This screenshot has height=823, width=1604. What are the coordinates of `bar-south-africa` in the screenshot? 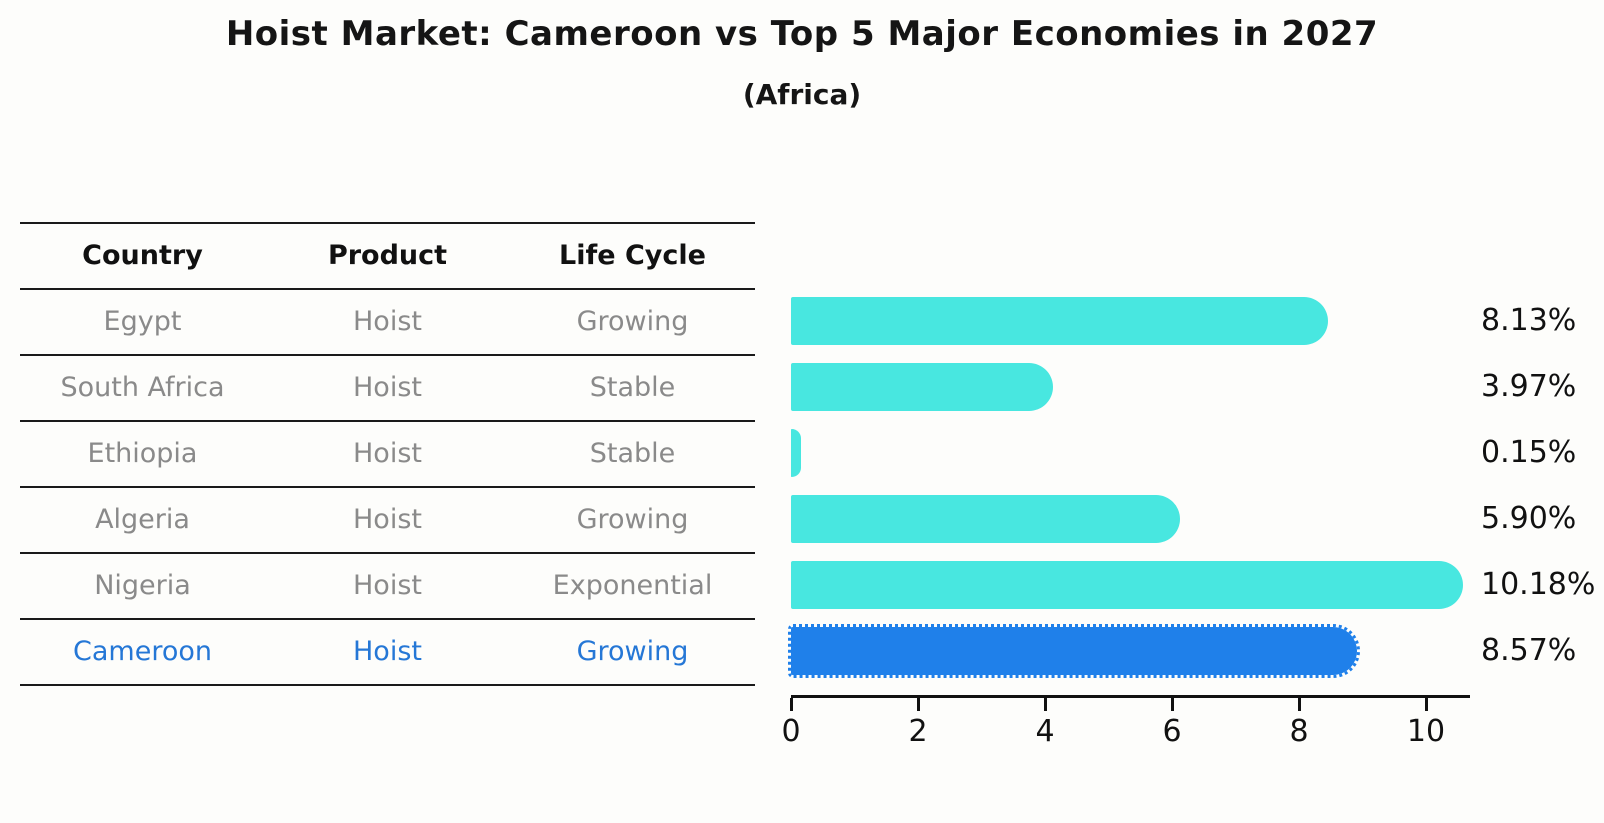 It's located at (922, 387).